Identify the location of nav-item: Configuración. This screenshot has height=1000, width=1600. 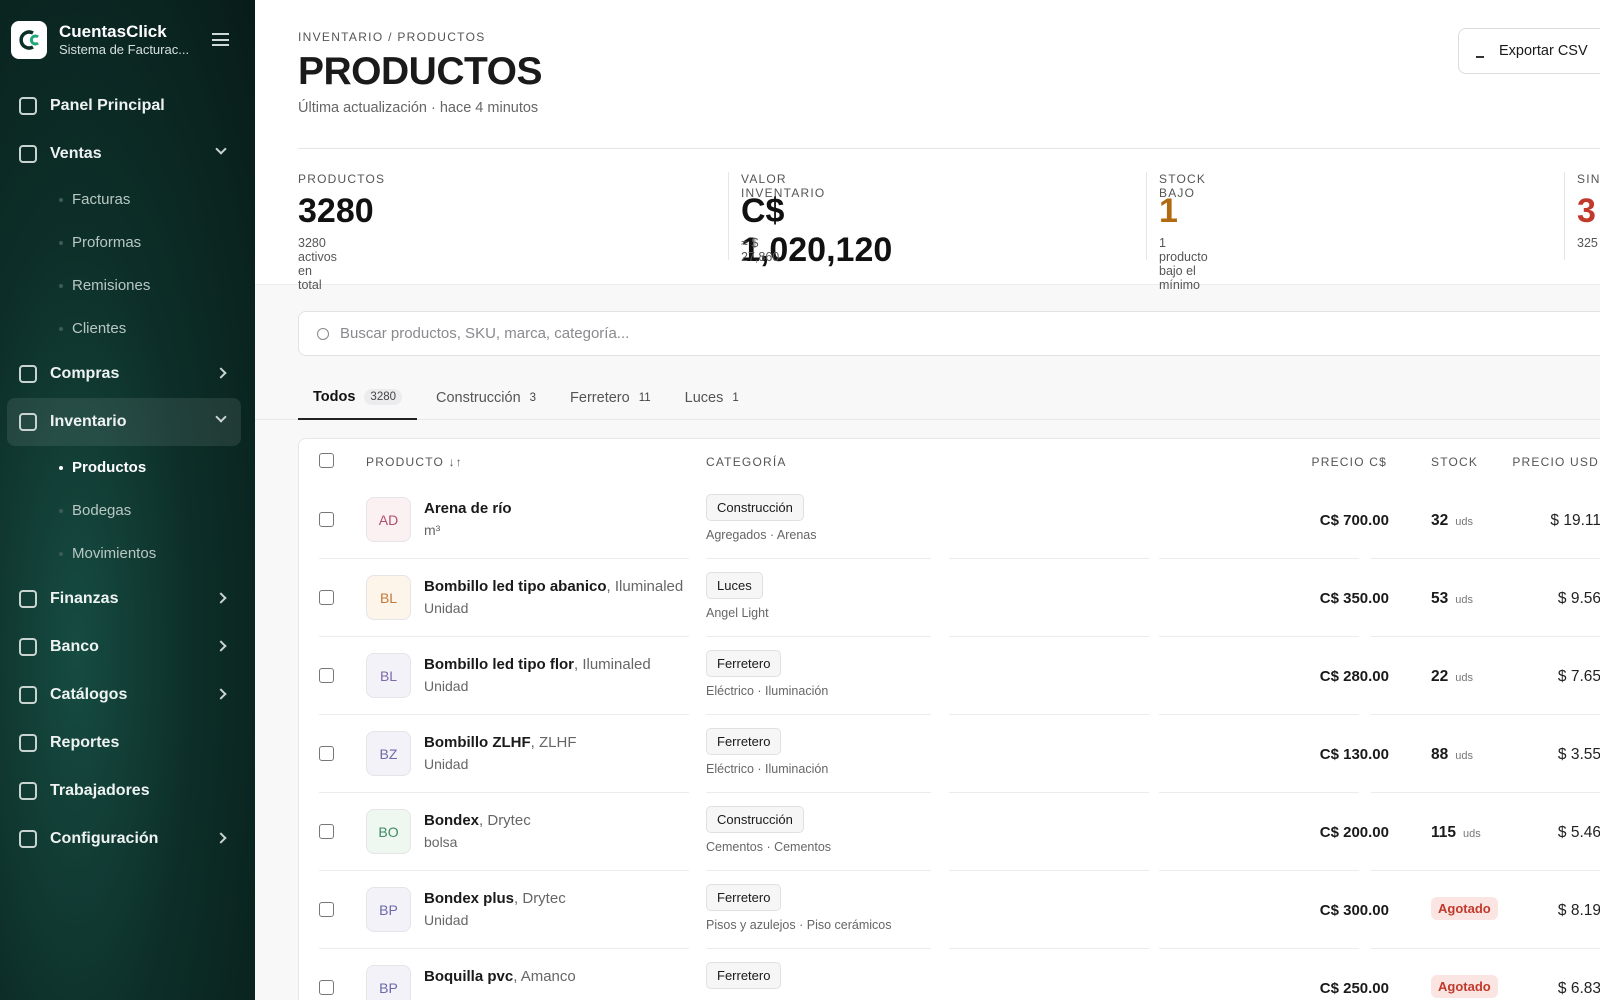
(124, 839).